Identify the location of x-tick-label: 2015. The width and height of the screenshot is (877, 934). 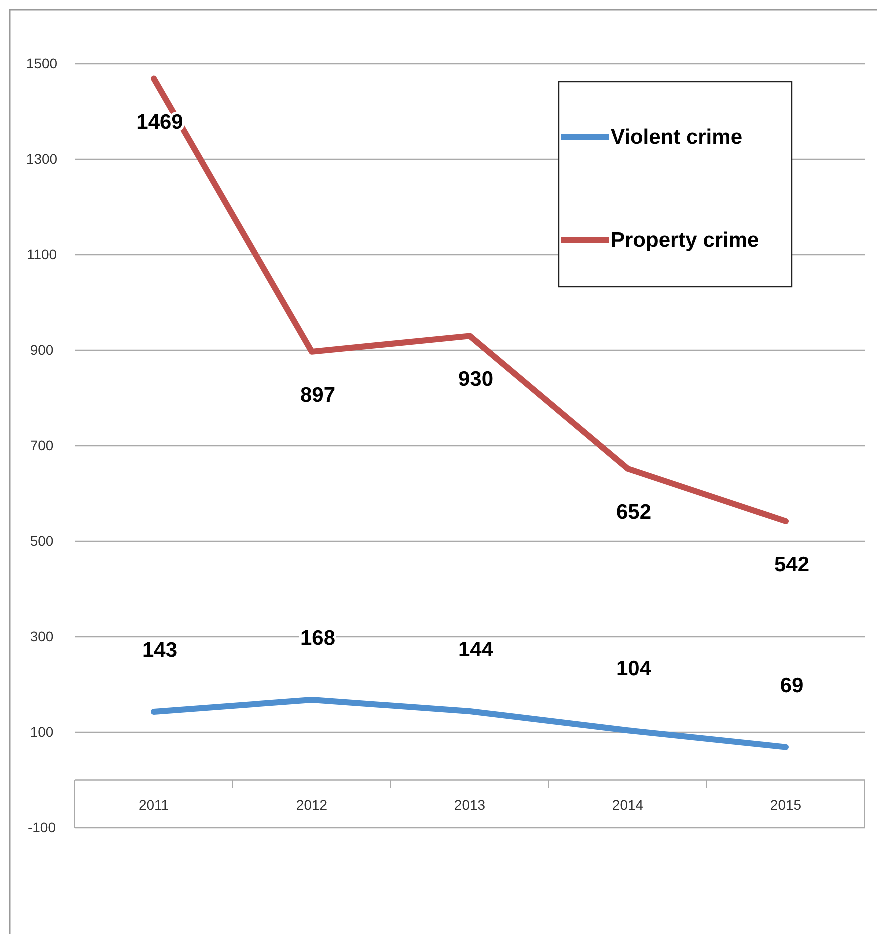
(786, 805).